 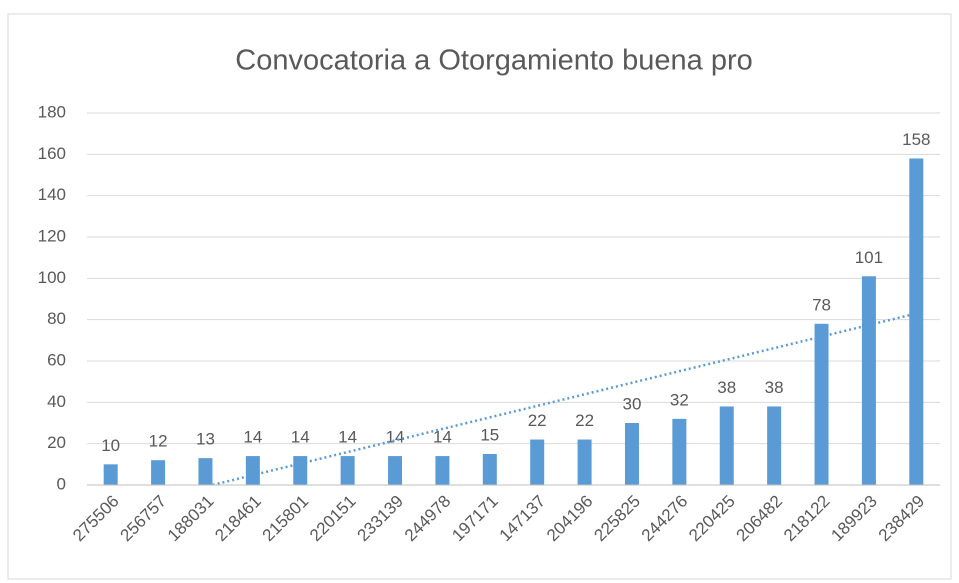 I want to click on y-tick-label: 20, so click(x=56, y=442).